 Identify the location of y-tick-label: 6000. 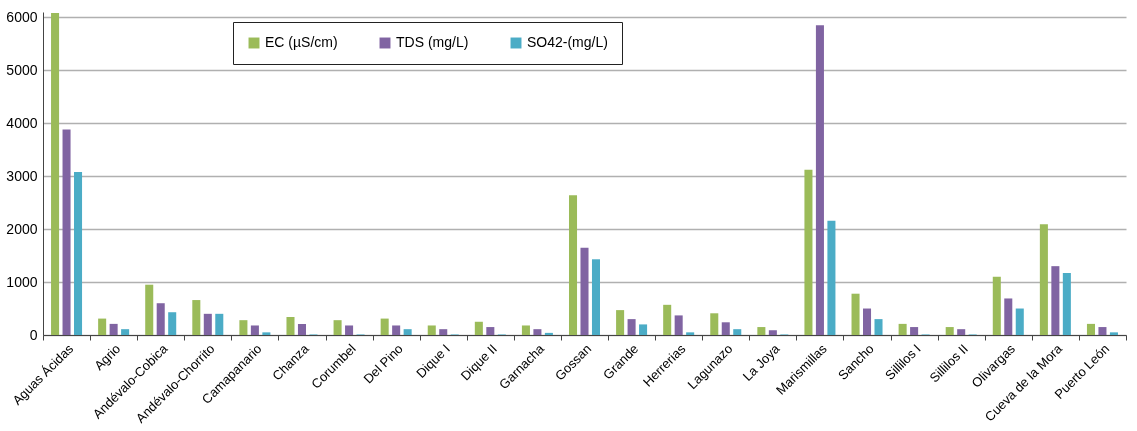
(22, 16).